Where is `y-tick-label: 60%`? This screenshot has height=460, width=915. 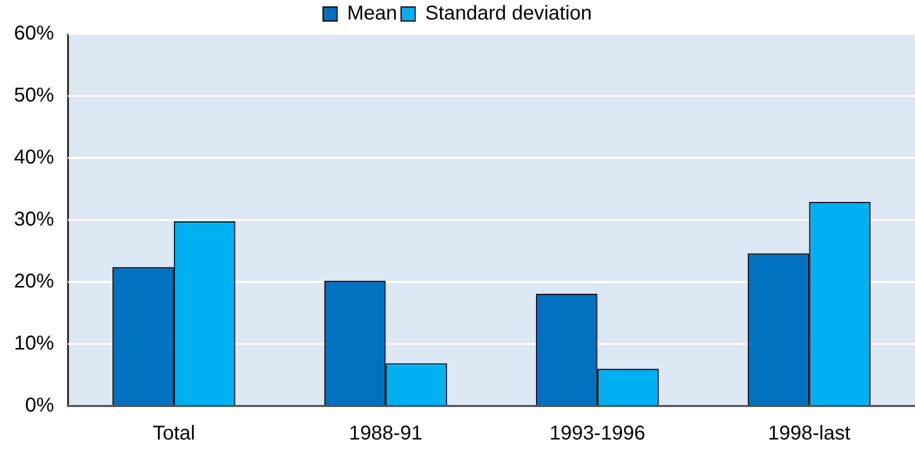 y-tick-label: 60% is located at coordinates (34, 33).